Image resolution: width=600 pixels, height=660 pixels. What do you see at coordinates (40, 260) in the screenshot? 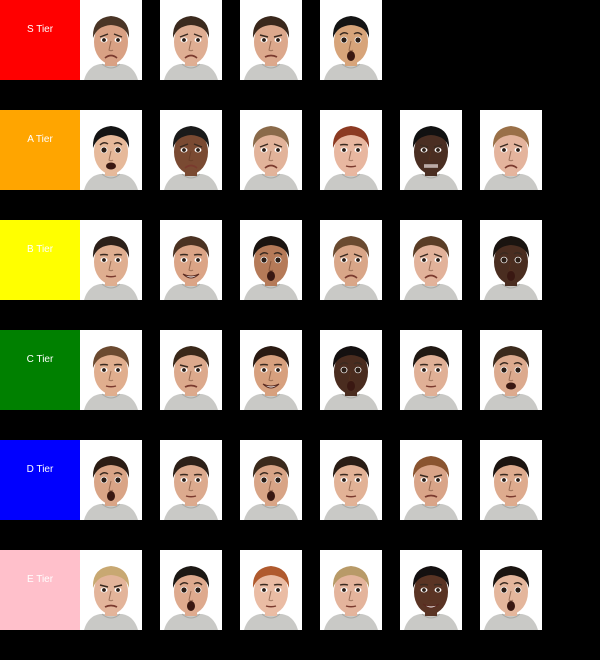
I see `tier-label: B Tier` at bounding box center [40, 260].